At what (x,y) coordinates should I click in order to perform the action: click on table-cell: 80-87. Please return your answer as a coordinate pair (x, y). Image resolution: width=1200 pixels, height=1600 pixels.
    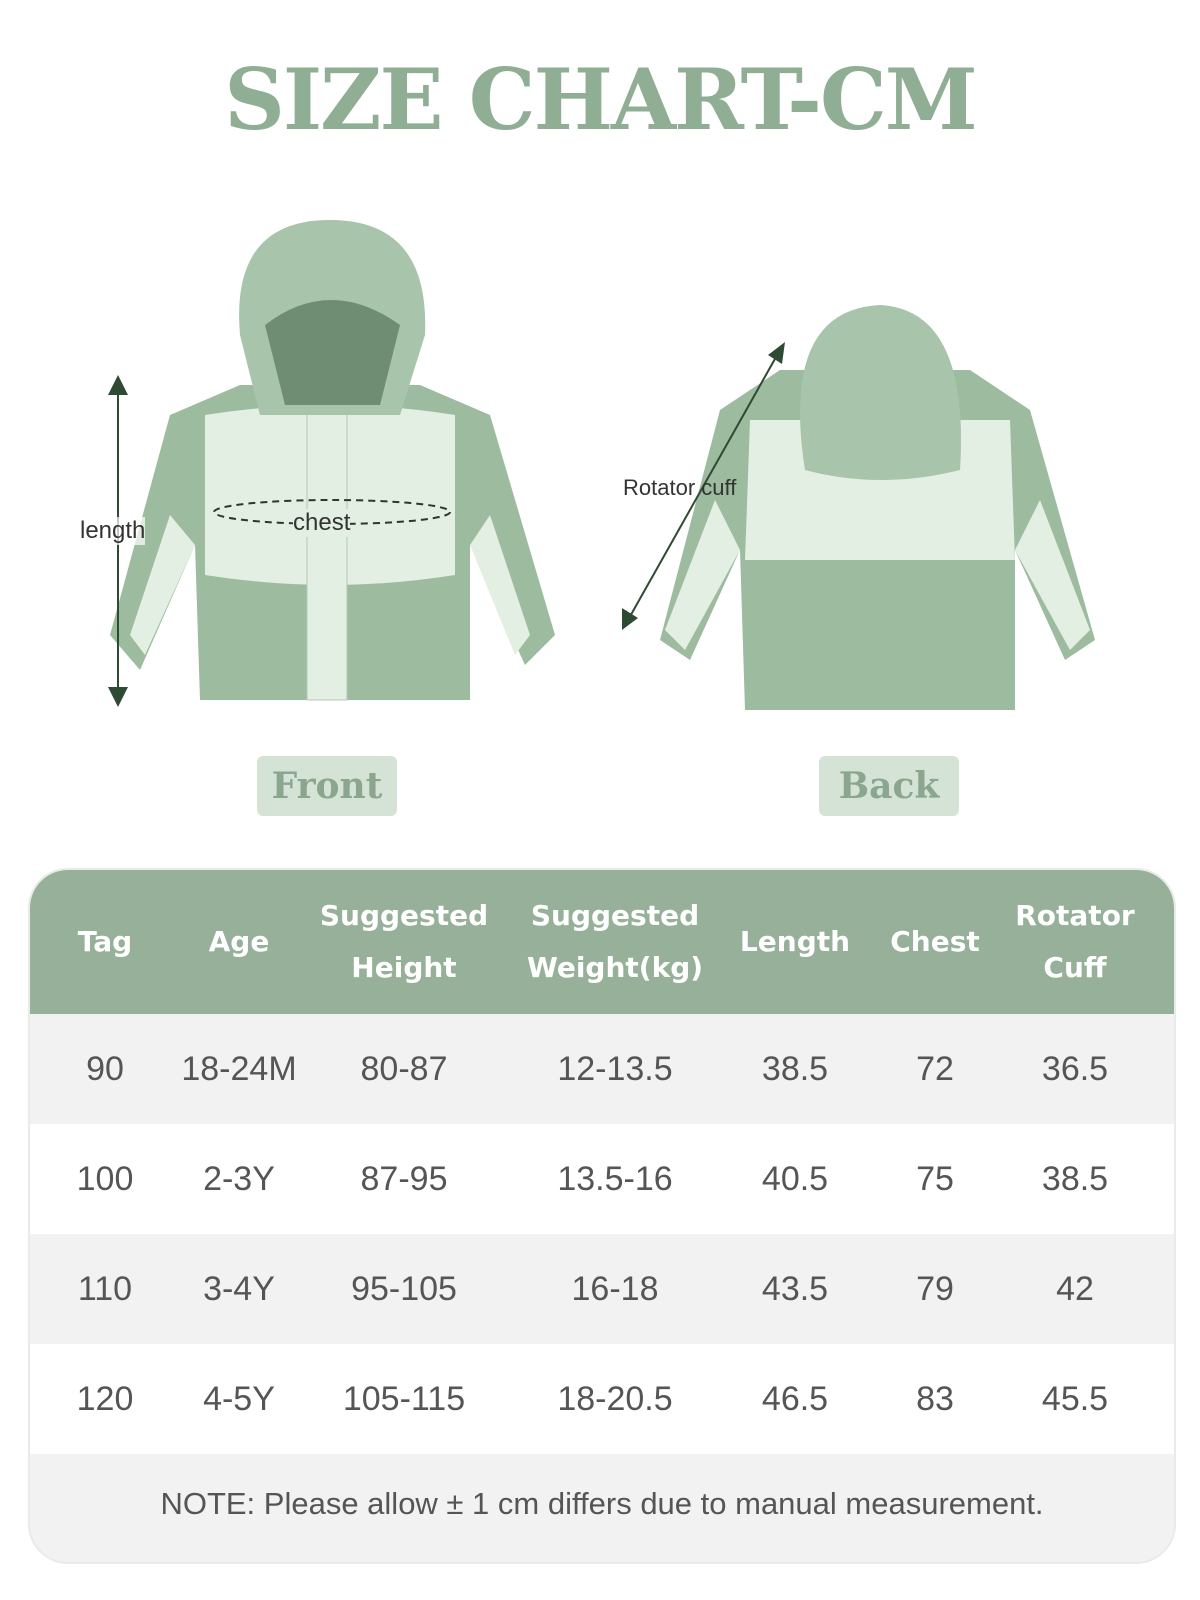
    Looking at the image, I should click on (404, 1068).